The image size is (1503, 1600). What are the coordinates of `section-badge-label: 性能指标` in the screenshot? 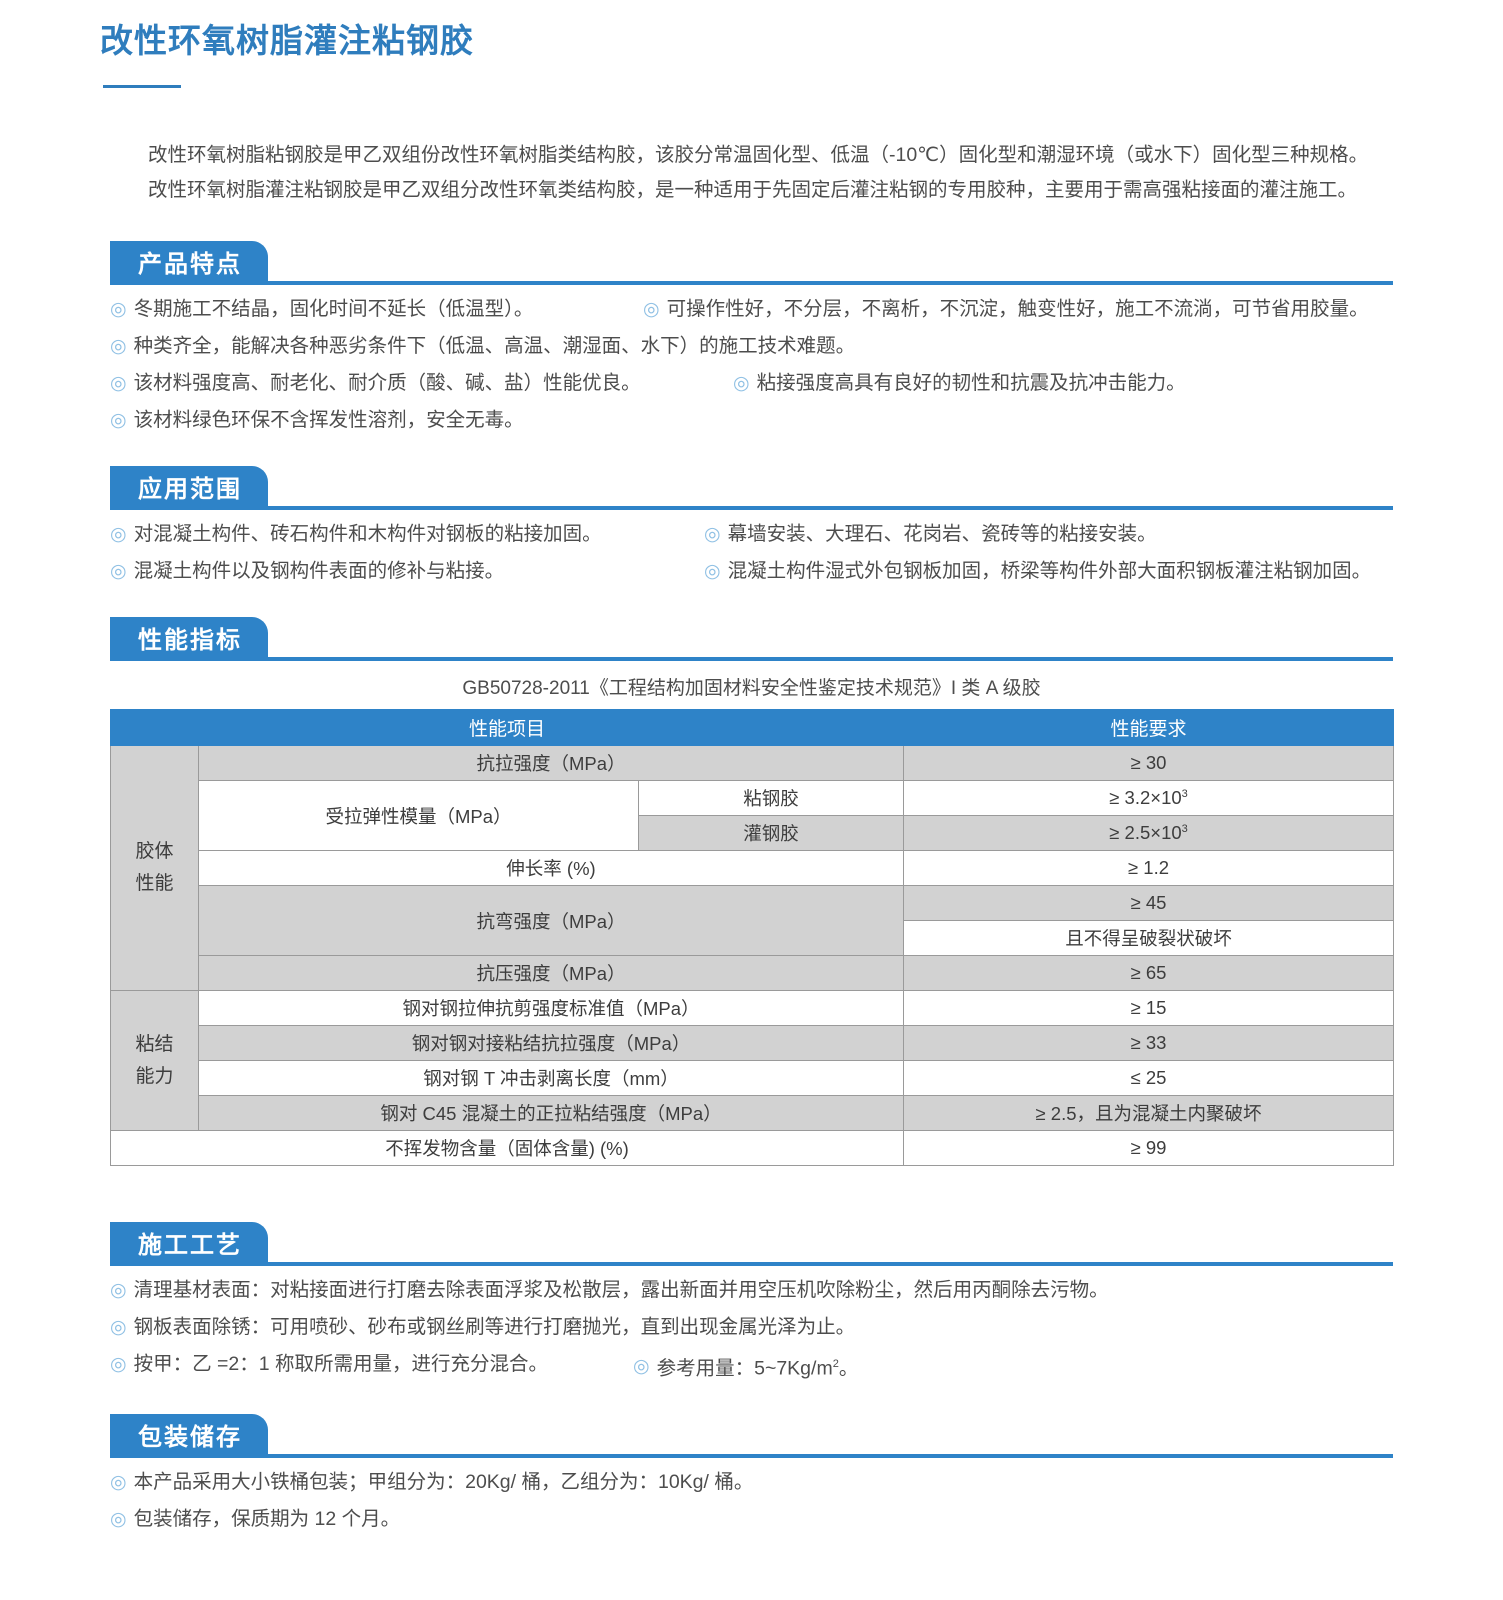 It's located at (190, 640).